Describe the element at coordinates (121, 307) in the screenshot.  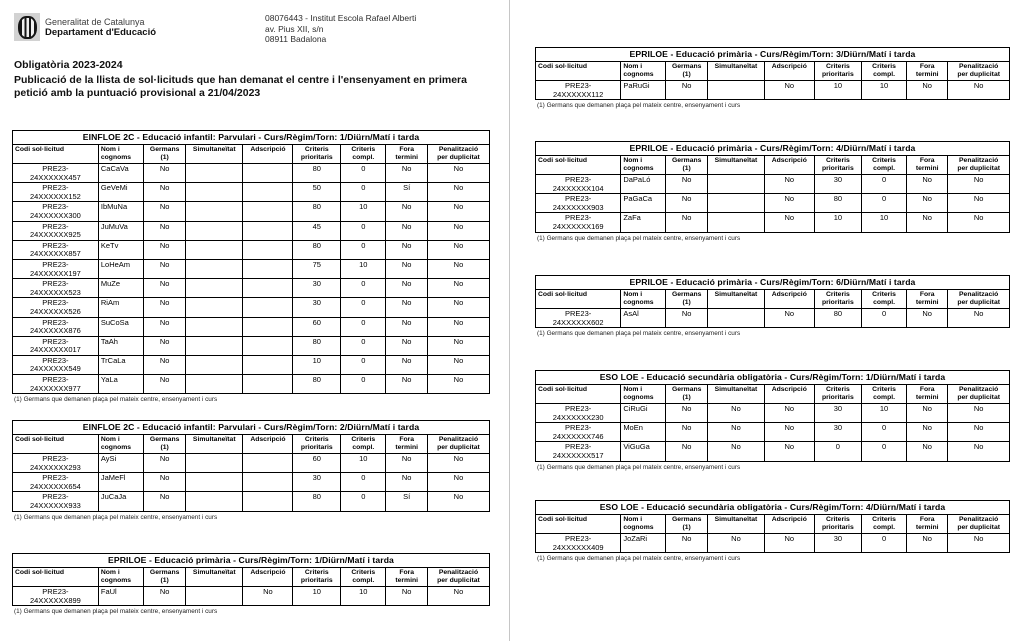
I see `cell-nom: RiAm` at that location.